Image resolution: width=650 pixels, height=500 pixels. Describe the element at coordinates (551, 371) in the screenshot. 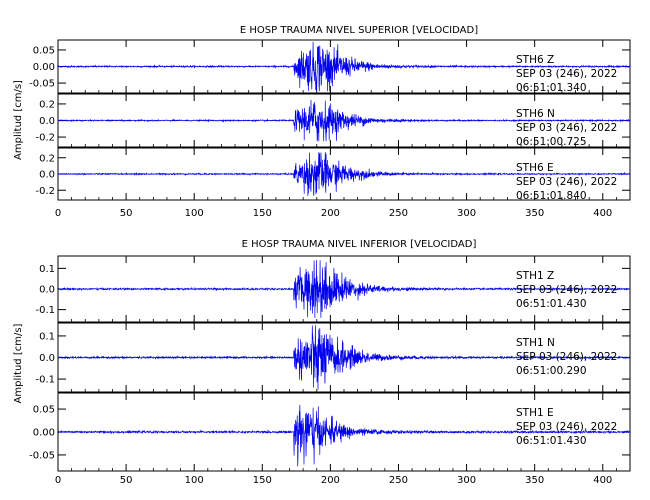

I see `start-time-label: 06:51:00.290` at that location.